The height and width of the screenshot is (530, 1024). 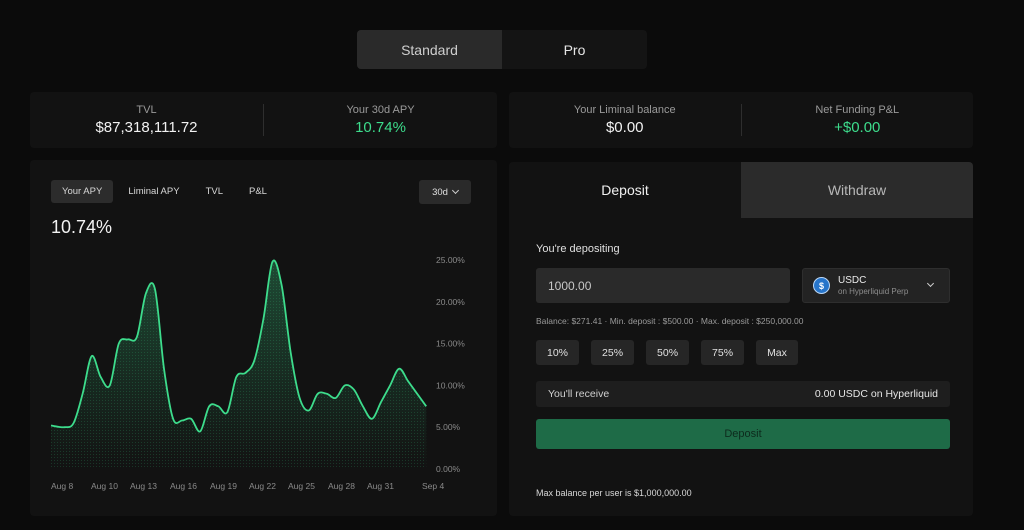 What do you see at coordinates (154, 191) in the screenshot?
I see `tab-liminal-apy: Liminal APY` at bounding box center [154, 191].